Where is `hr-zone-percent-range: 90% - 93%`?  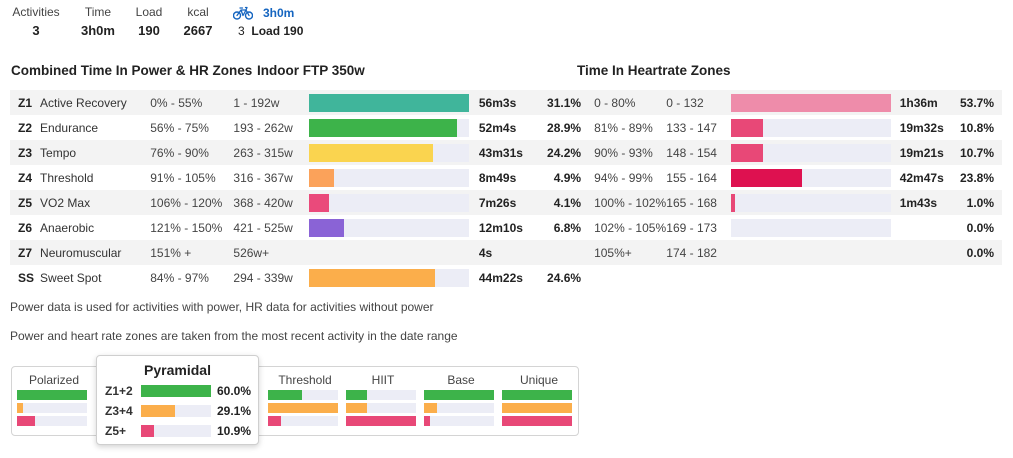
hr-zone-percent-range: 90% - 93% is located at coordinates (624, 152).